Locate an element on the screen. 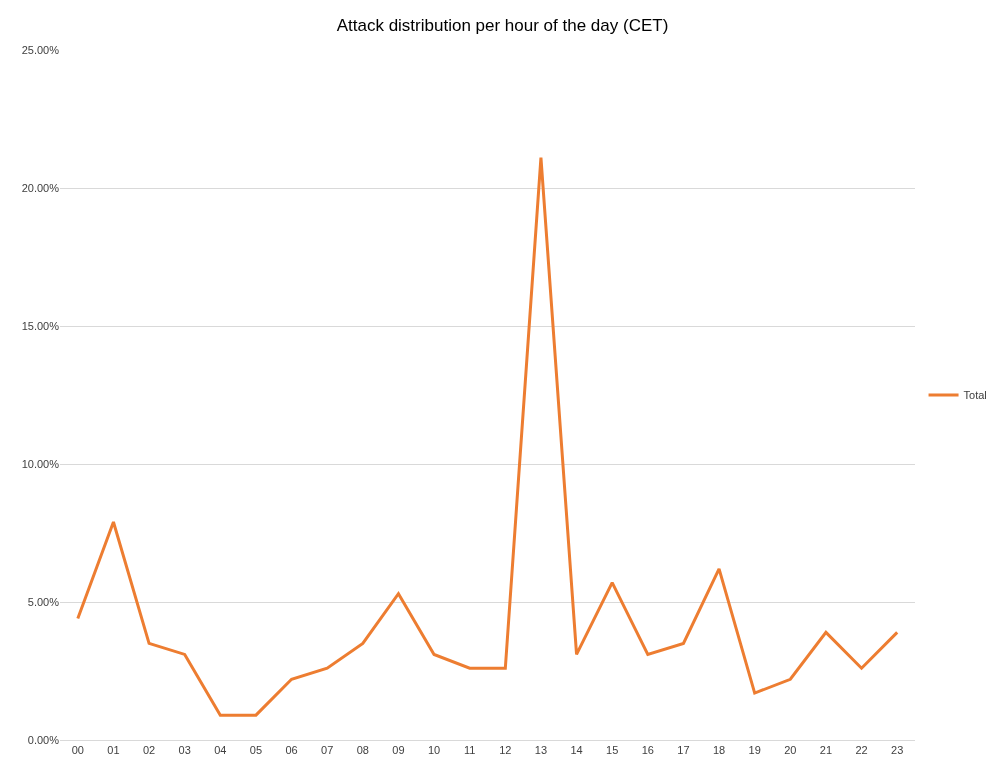 Image resolution: width=1005 pixels, height=770 pixels. y-tick-label: 5.00% is located at coordinates (43, 601).